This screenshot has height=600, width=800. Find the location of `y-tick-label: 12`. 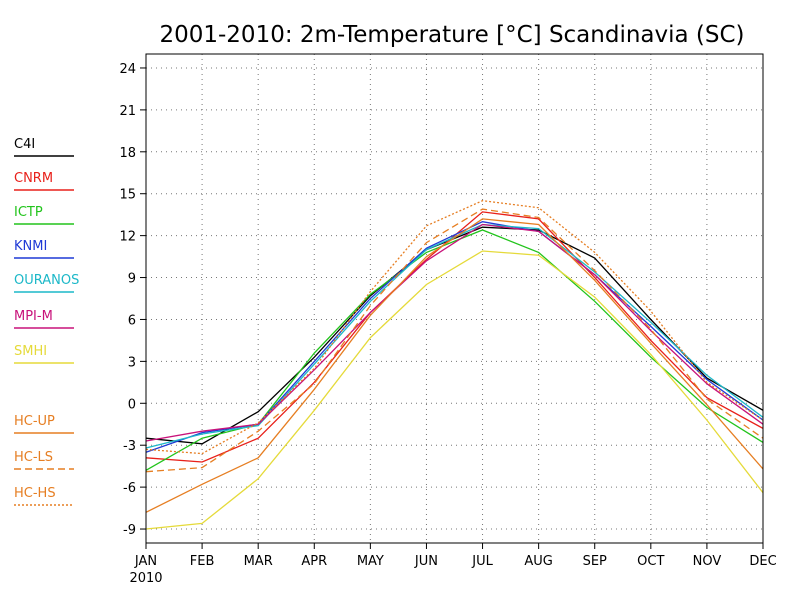

y-tick-label: 12 is located at coordinates (127, 237).